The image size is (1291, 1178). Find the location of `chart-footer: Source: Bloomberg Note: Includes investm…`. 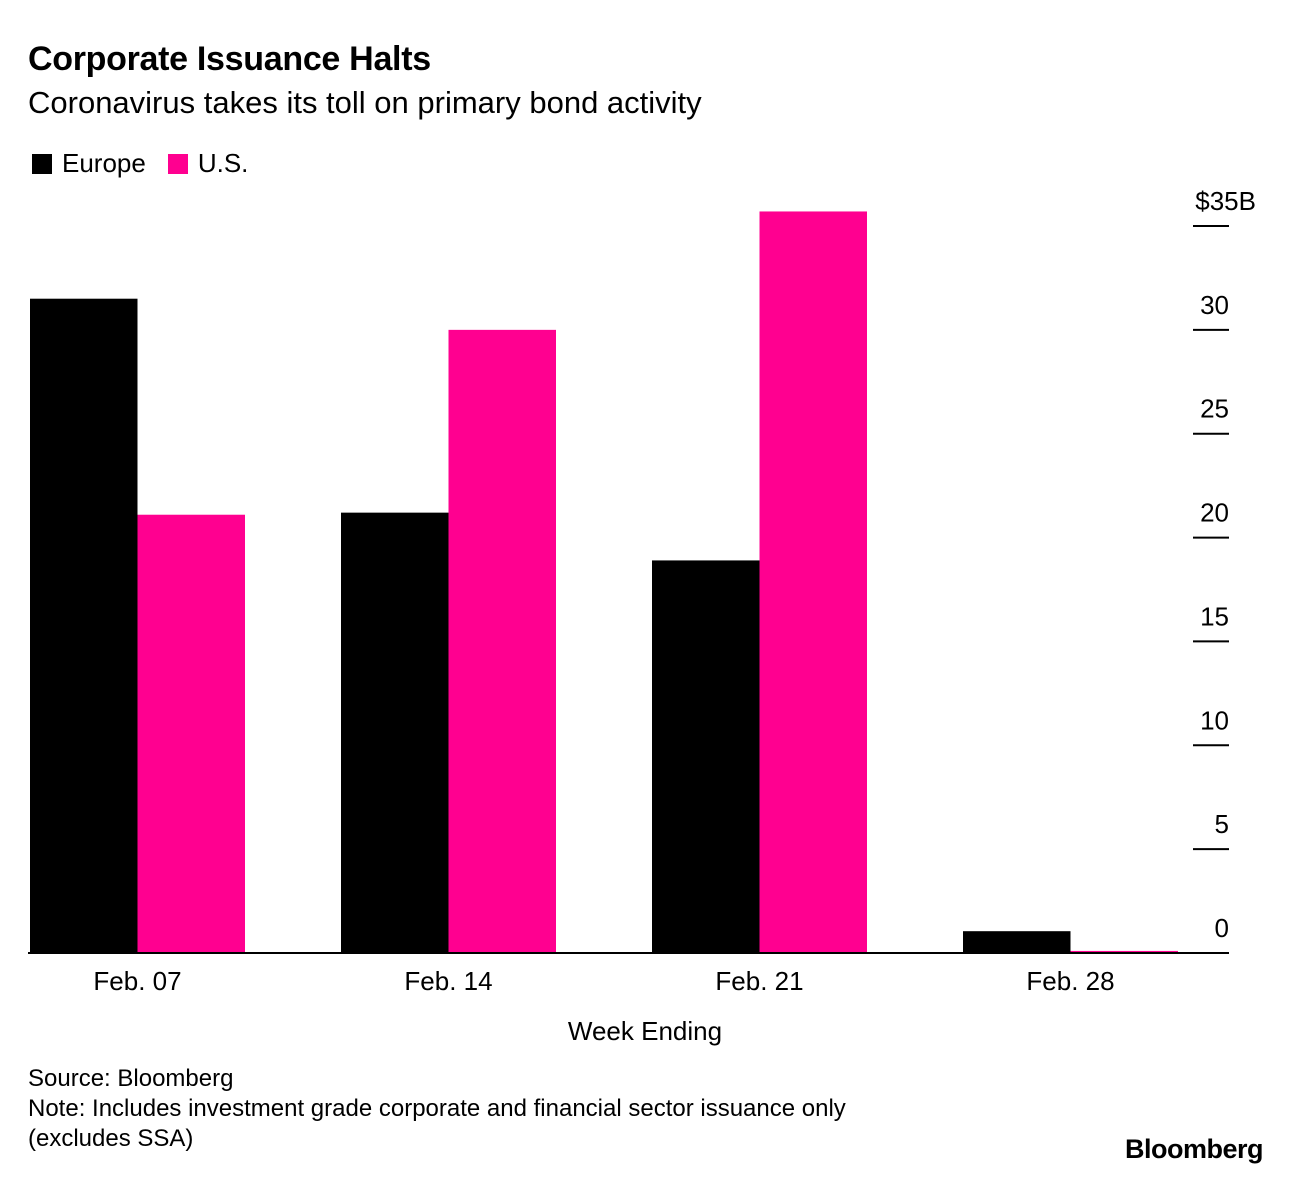

chart-footer: Source: Bloomberg Note: Includes investm… is located at coordinates (437, 1109).